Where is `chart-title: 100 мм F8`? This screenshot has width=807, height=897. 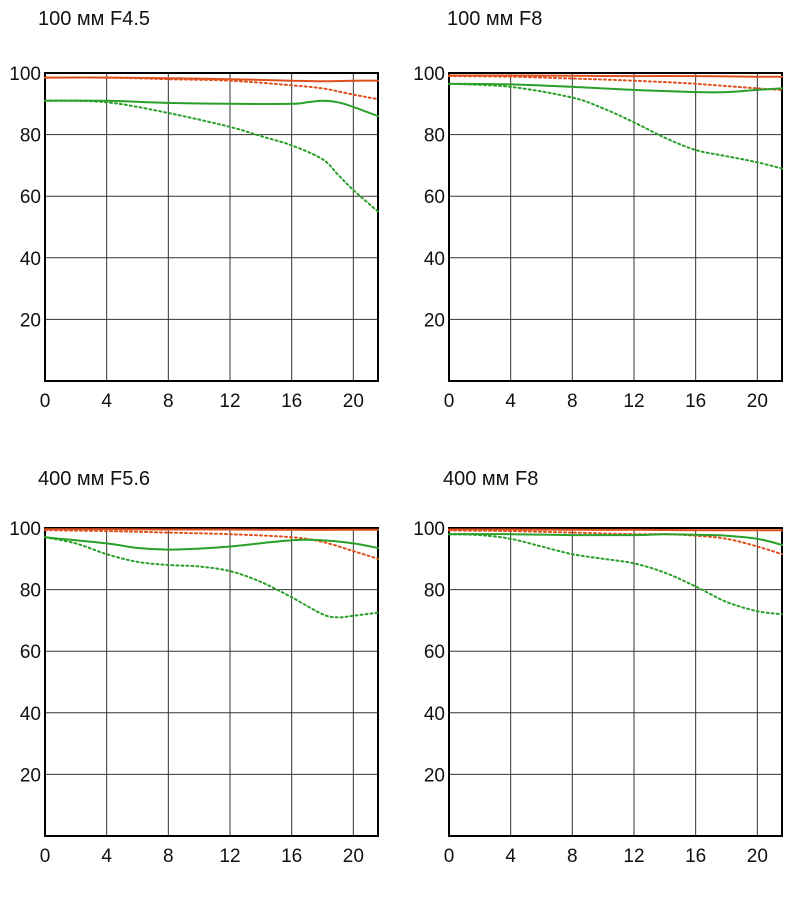 chart-title: 100 мм F8 is located at coordinates (494, 19).